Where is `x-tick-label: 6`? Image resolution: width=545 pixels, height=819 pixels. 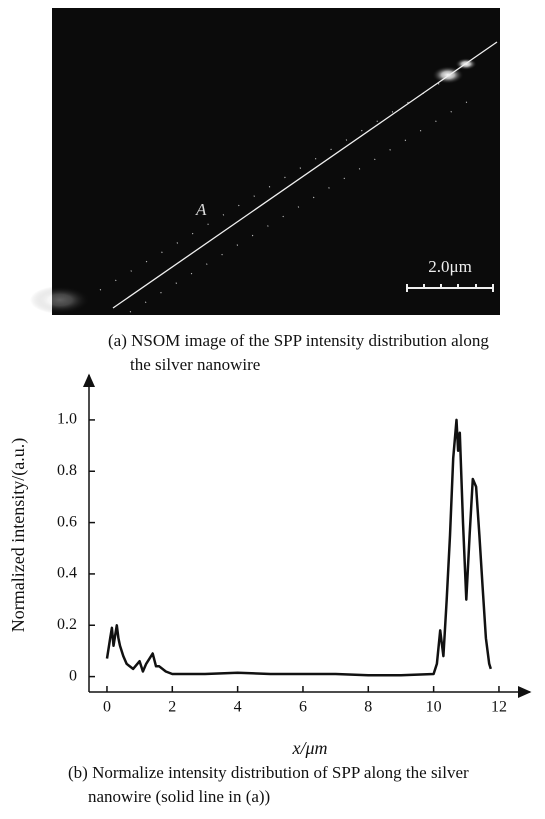 x-tick-label: 6 is located at coordinates (303, 707).